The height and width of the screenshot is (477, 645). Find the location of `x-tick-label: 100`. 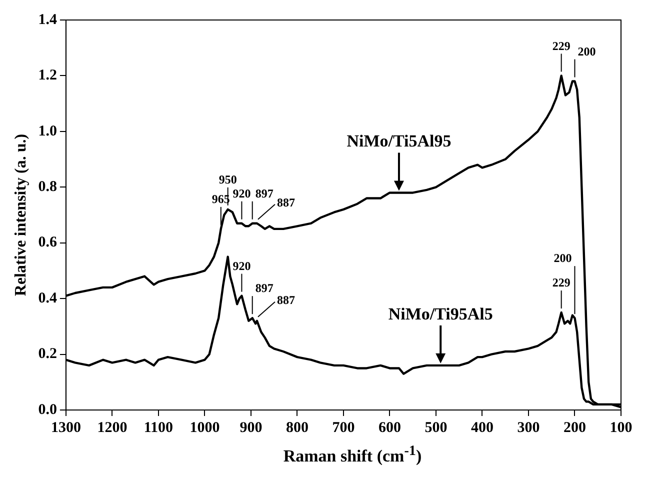

x-tick-label: 100 is located at coordinates (621, 428).